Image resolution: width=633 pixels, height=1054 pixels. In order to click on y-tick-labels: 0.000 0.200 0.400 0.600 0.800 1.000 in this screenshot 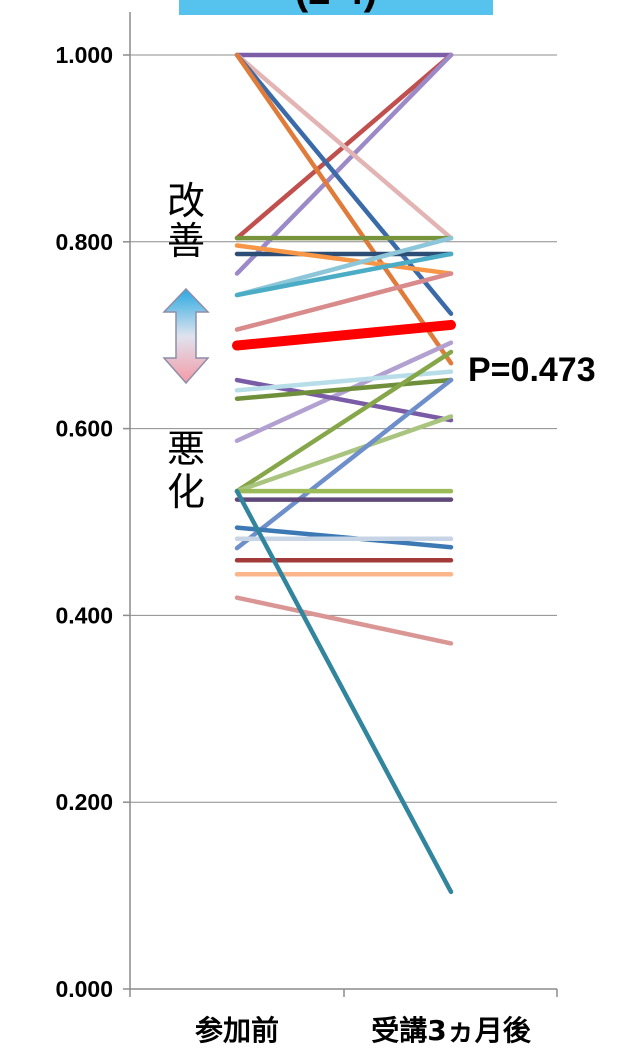, I will do `click(84, 522)`.